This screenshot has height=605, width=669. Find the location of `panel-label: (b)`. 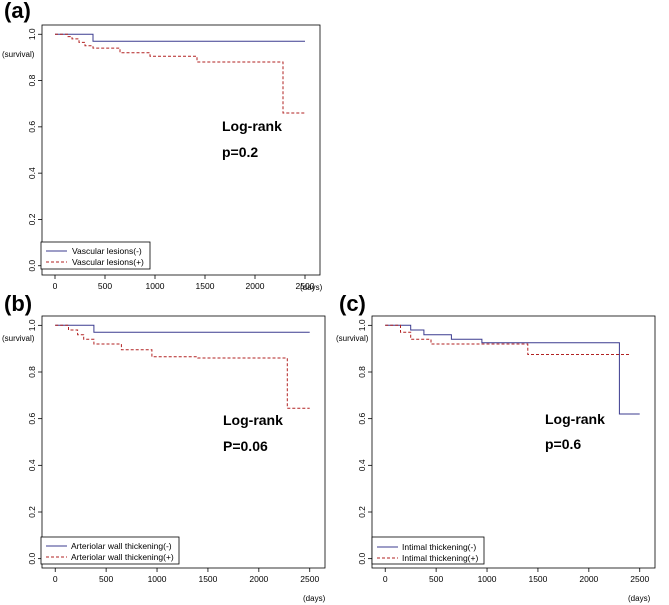

panel-label: (b) is located at coordinates (18, 303).